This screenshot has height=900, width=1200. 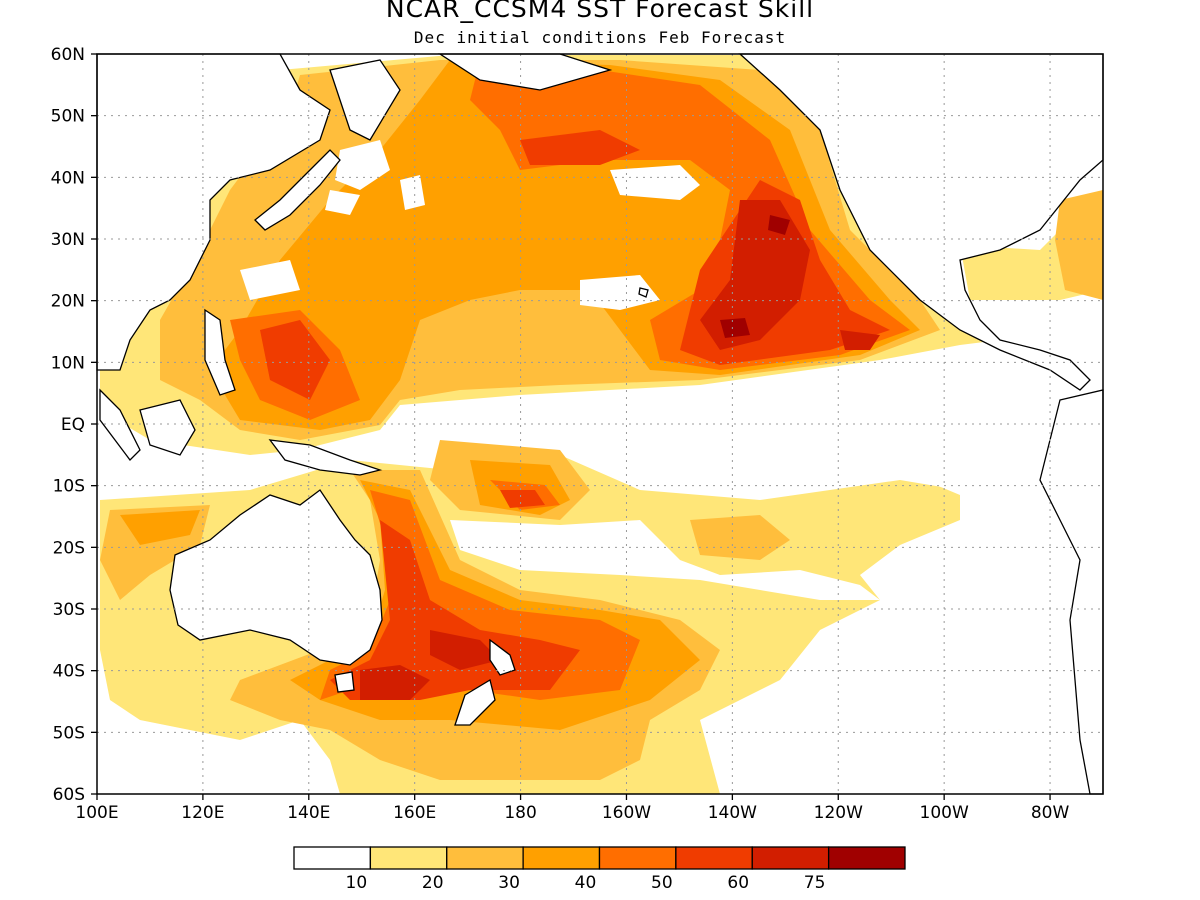 I want to click on lon-label: 120W, so click(x=838, y=813).